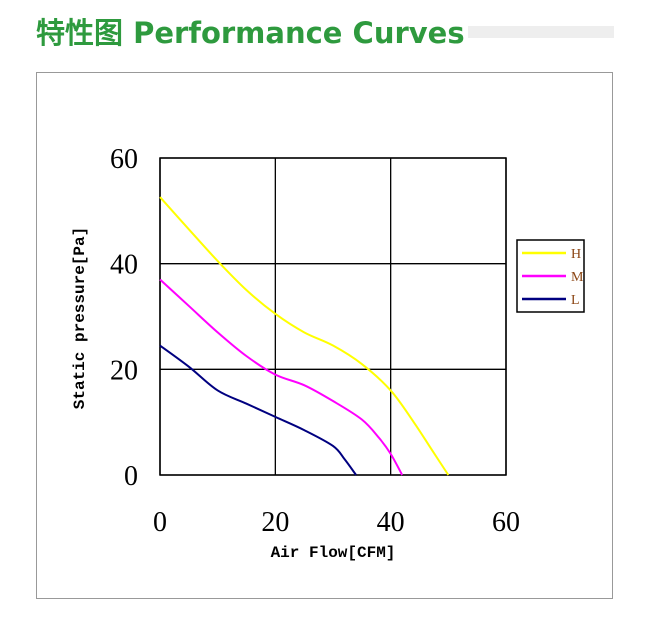 Image resolution: width=647 pixels, height=622 pixels. What do you see at coordinates (258, 410) in the screenshot?
I see `series-line-L` at bounding box center [258, 410].